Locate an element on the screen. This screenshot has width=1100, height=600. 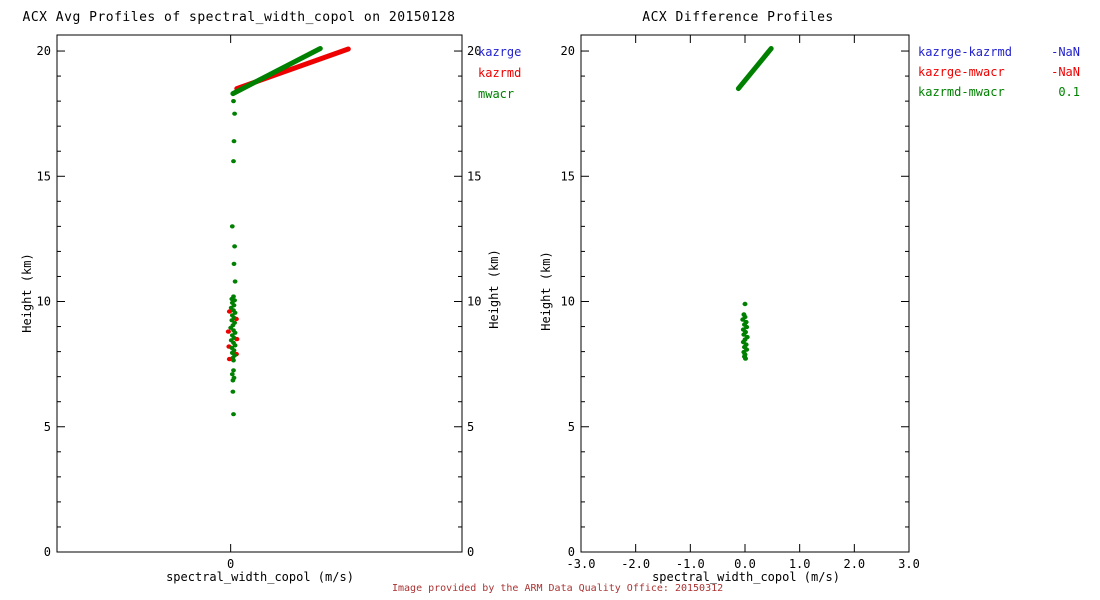
legend-value: 0.1 is located at coordinates (1069, 92).